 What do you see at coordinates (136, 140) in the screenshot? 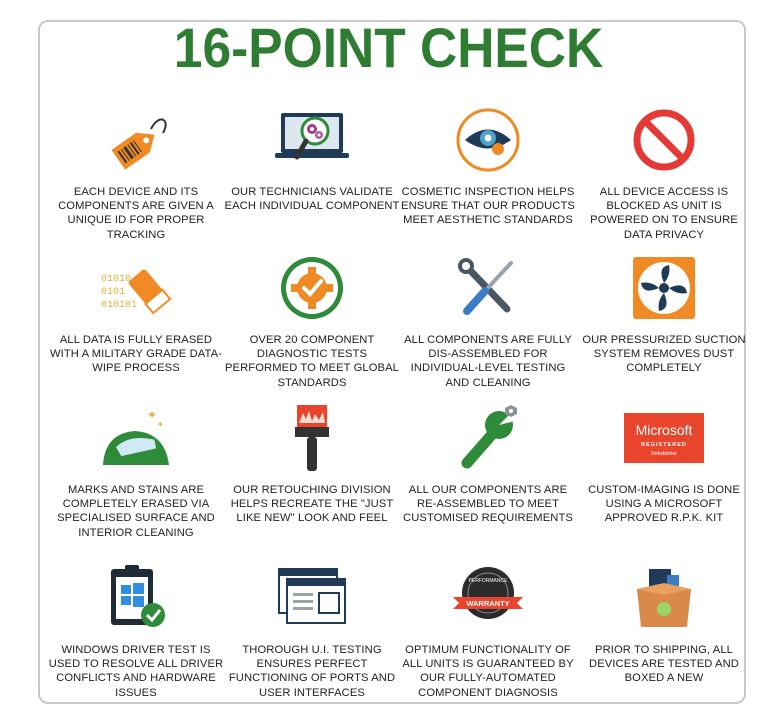
I see `price-tag-icon` at bounding box center [136, 140].